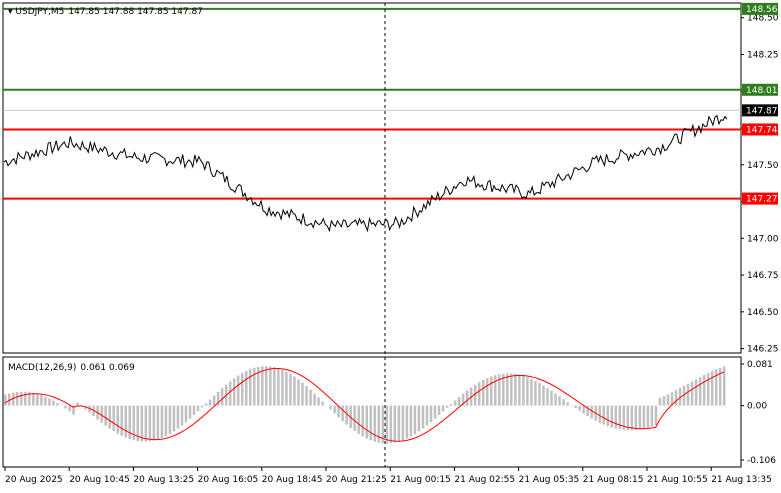 This screenshot has height=493, width=781. I want to click on collapse-icon: ▾, so click(11, 12).